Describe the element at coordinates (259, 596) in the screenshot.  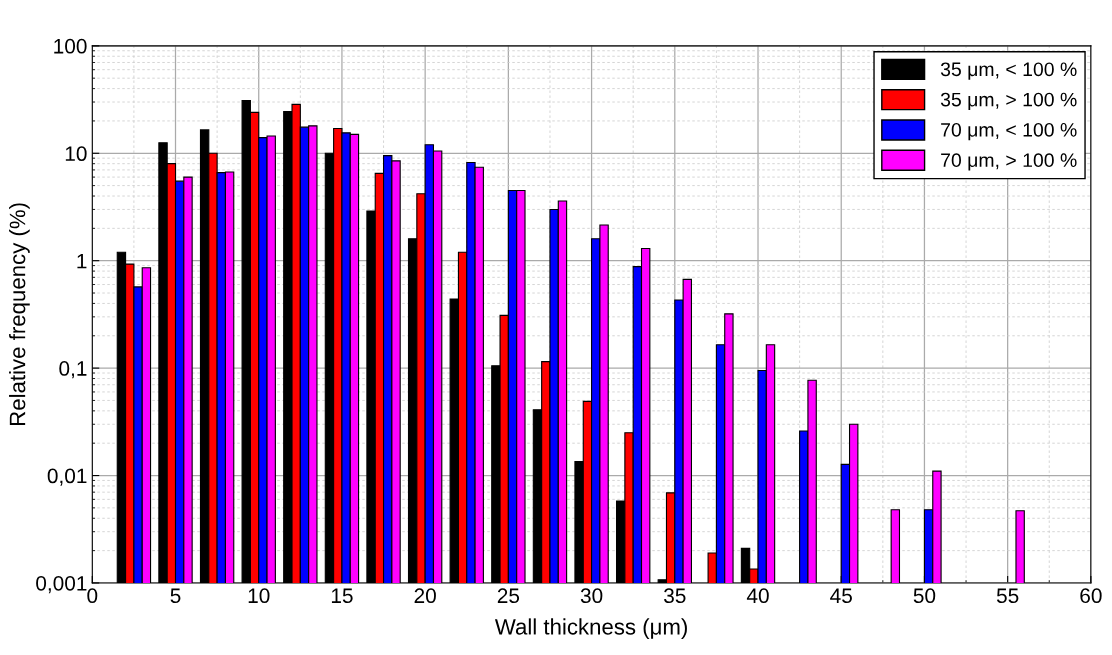
I see `x-tick-label: 10` at that location.